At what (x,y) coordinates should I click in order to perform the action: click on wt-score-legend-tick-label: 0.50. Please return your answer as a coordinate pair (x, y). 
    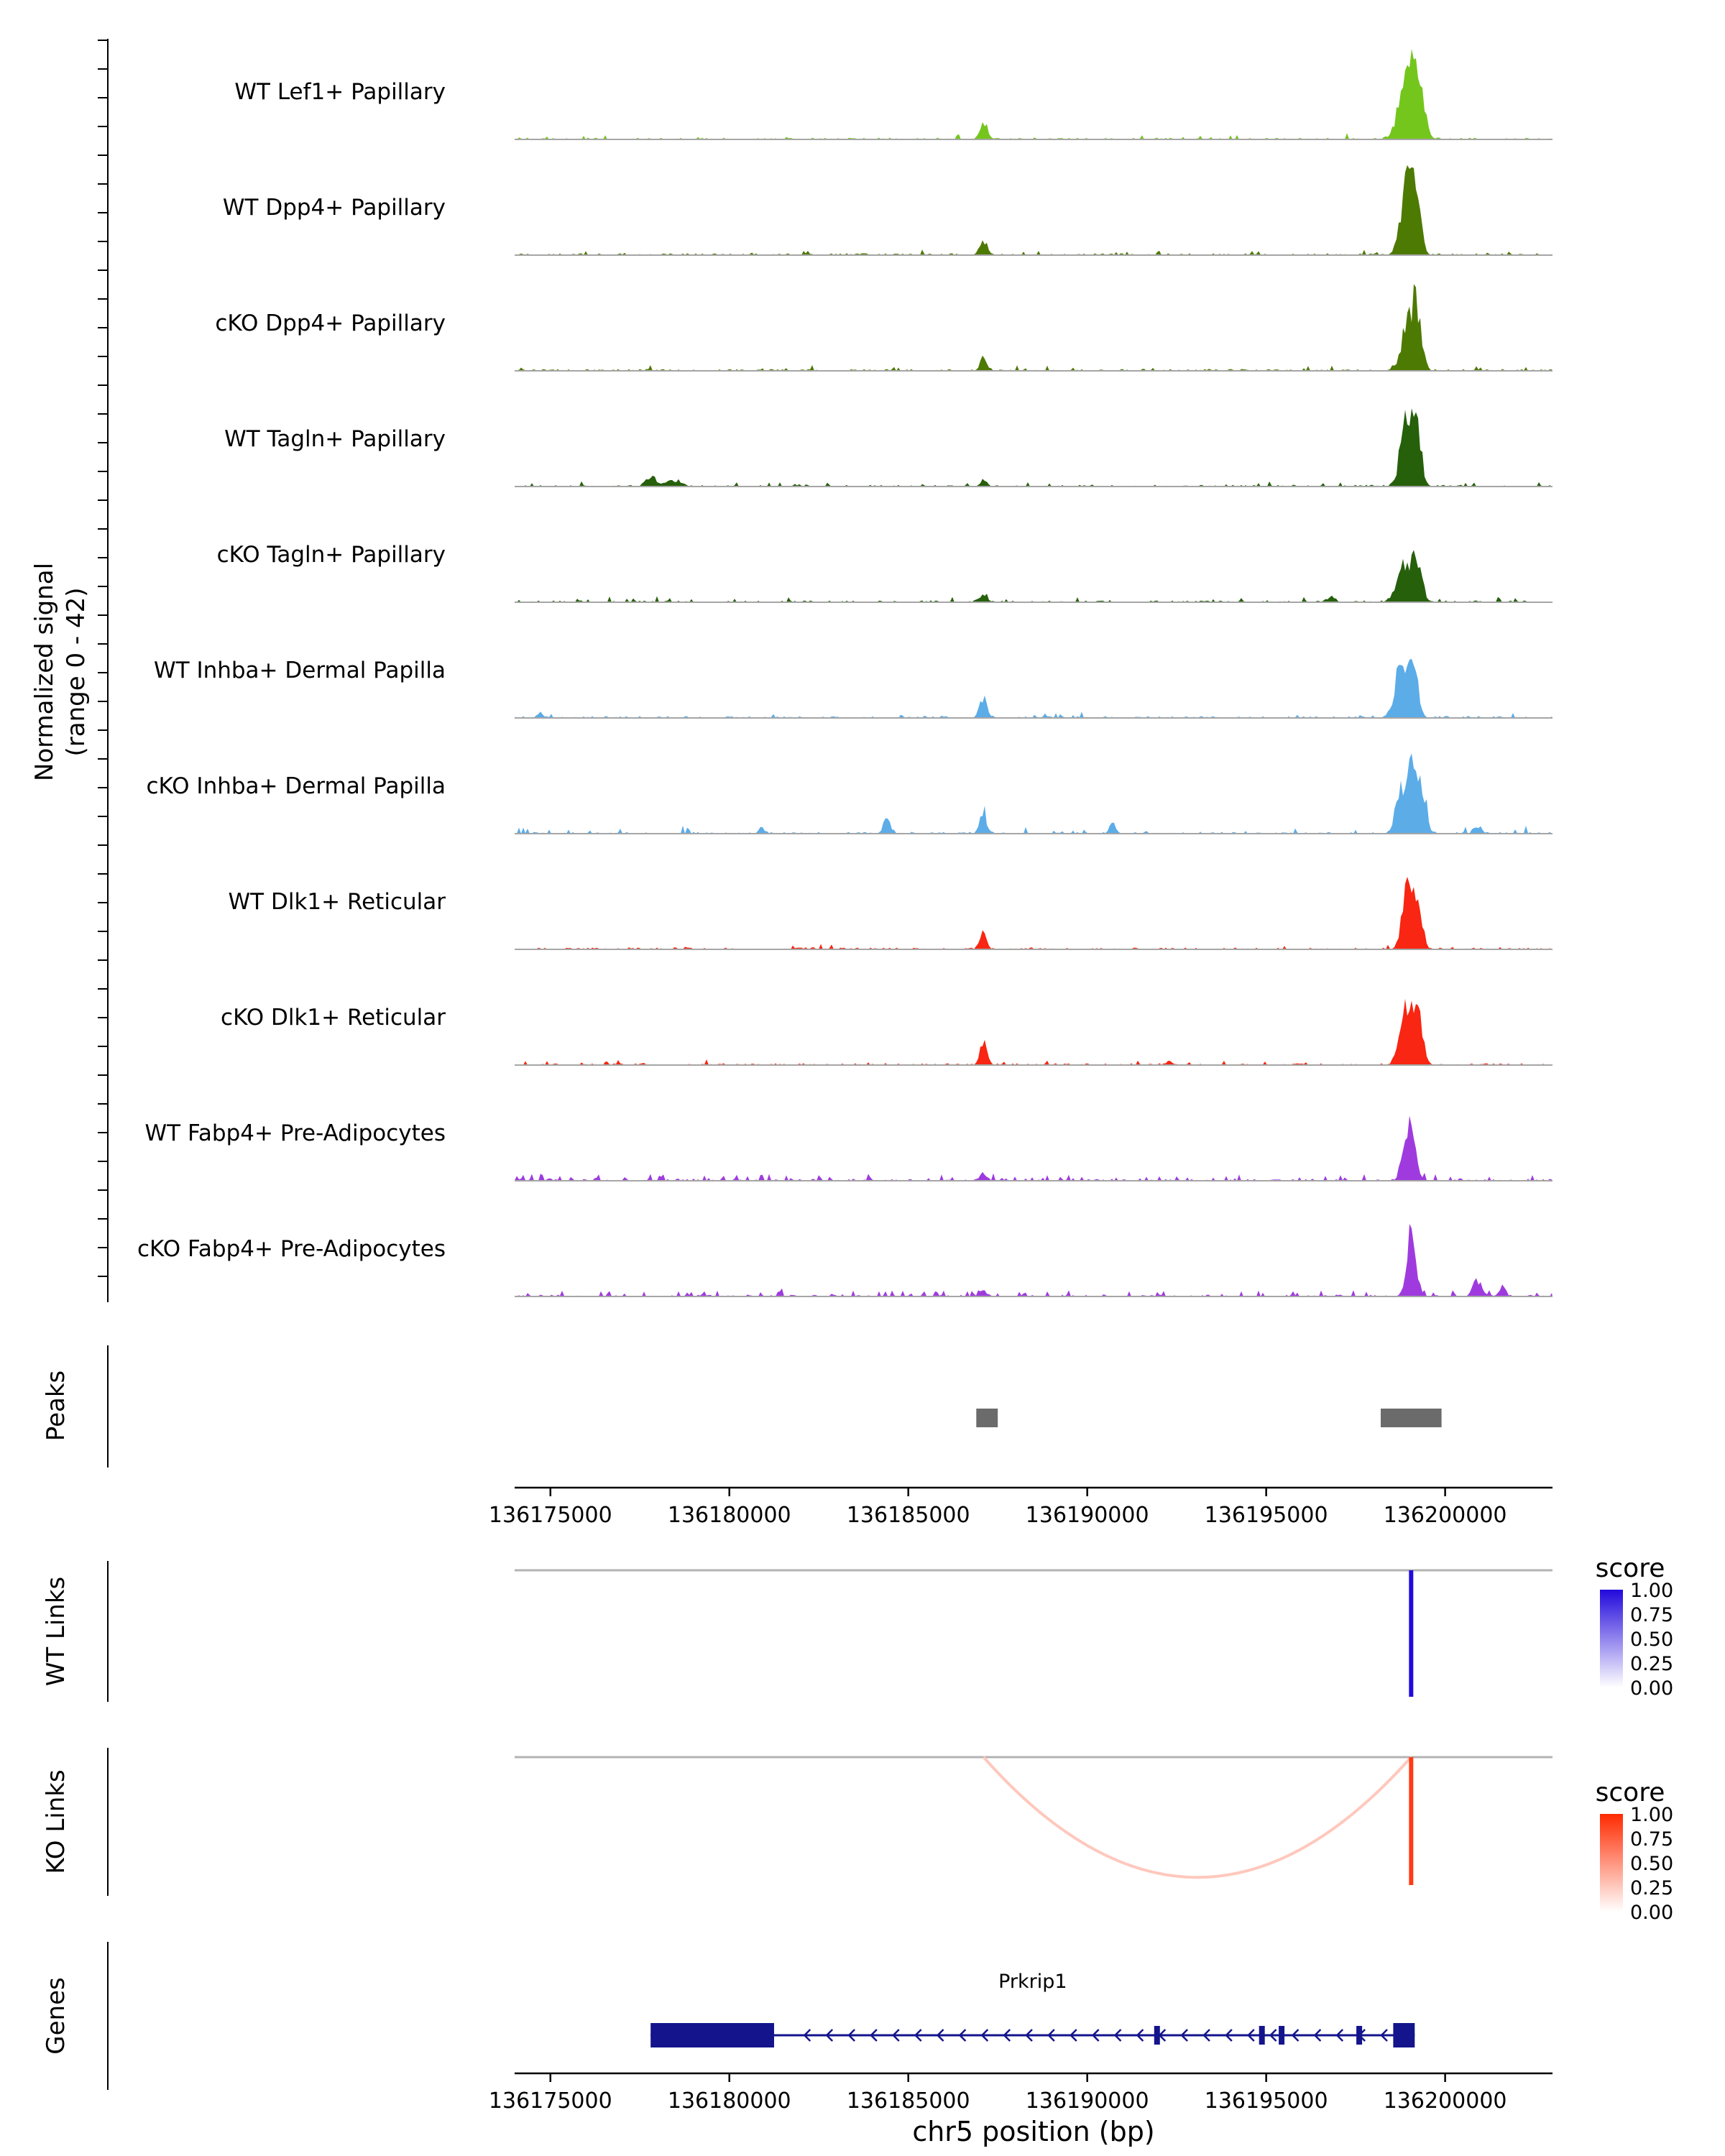
    Looking at the image, I should click on (1651, 1639).